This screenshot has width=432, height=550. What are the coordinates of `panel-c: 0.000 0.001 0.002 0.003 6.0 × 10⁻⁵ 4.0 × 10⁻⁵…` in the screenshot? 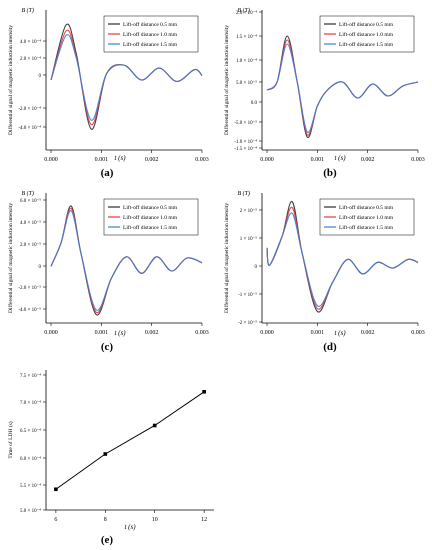 It's located at (108, 271).